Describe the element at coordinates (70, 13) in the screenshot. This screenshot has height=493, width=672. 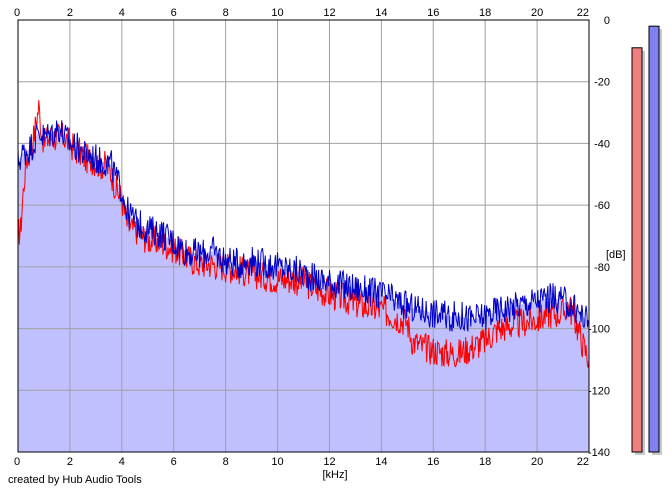
I see `x-tick-label-top: 2` at that location.